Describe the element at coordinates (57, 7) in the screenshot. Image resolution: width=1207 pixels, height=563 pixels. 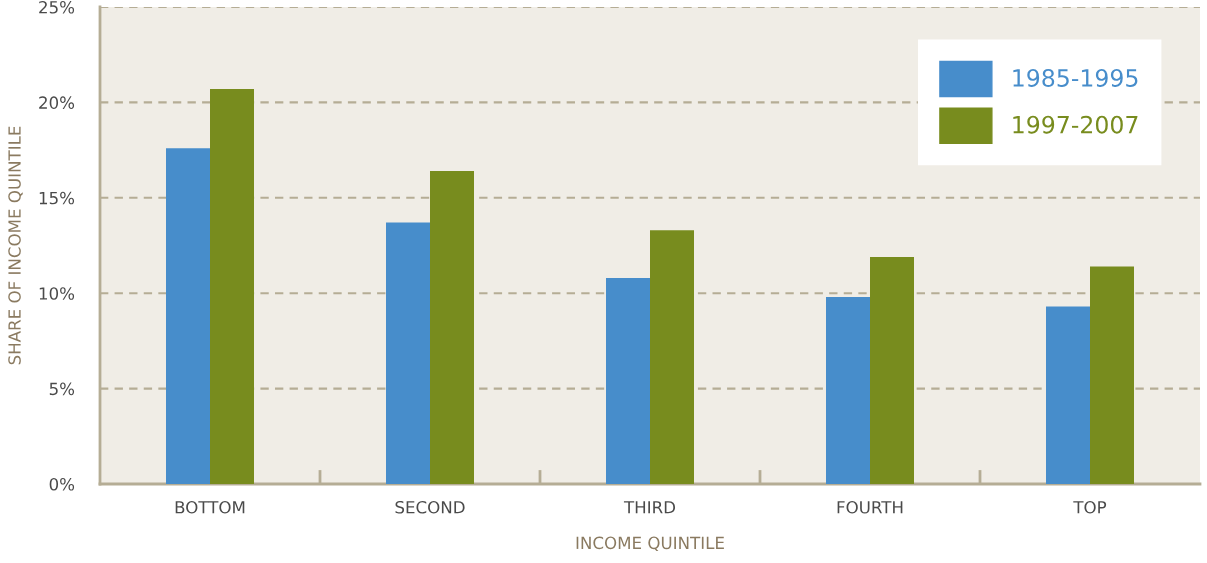
I see `y-tick-label: 25%` at that location.